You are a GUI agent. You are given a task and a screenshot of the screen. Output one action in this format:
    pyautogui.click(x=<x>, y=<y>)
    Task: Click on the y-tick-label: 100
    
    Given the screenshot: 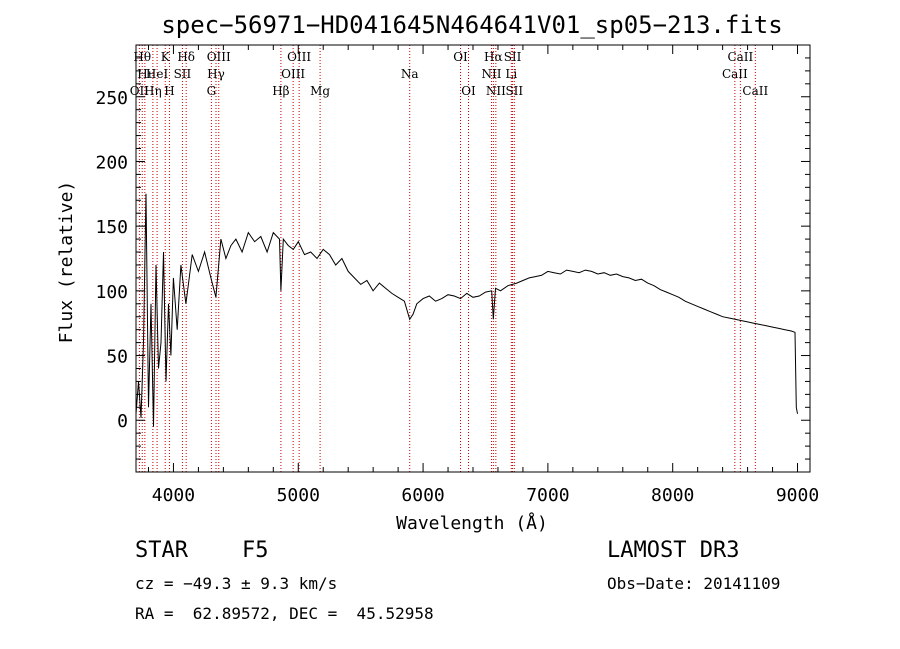 What is the action you would take?
    pyautogui.click(x=111, y=292)
    